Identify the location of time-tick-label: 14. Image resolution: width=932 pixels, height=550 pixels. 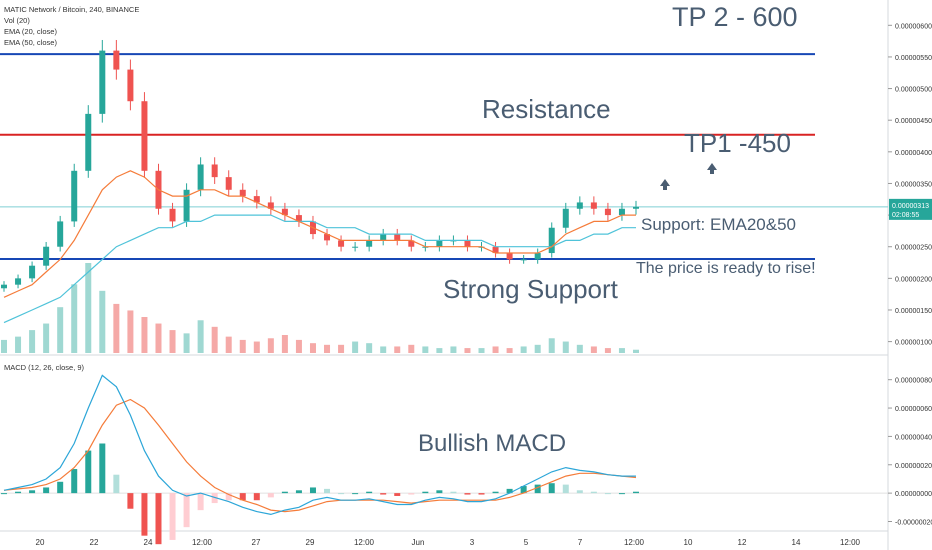
(796, 542).